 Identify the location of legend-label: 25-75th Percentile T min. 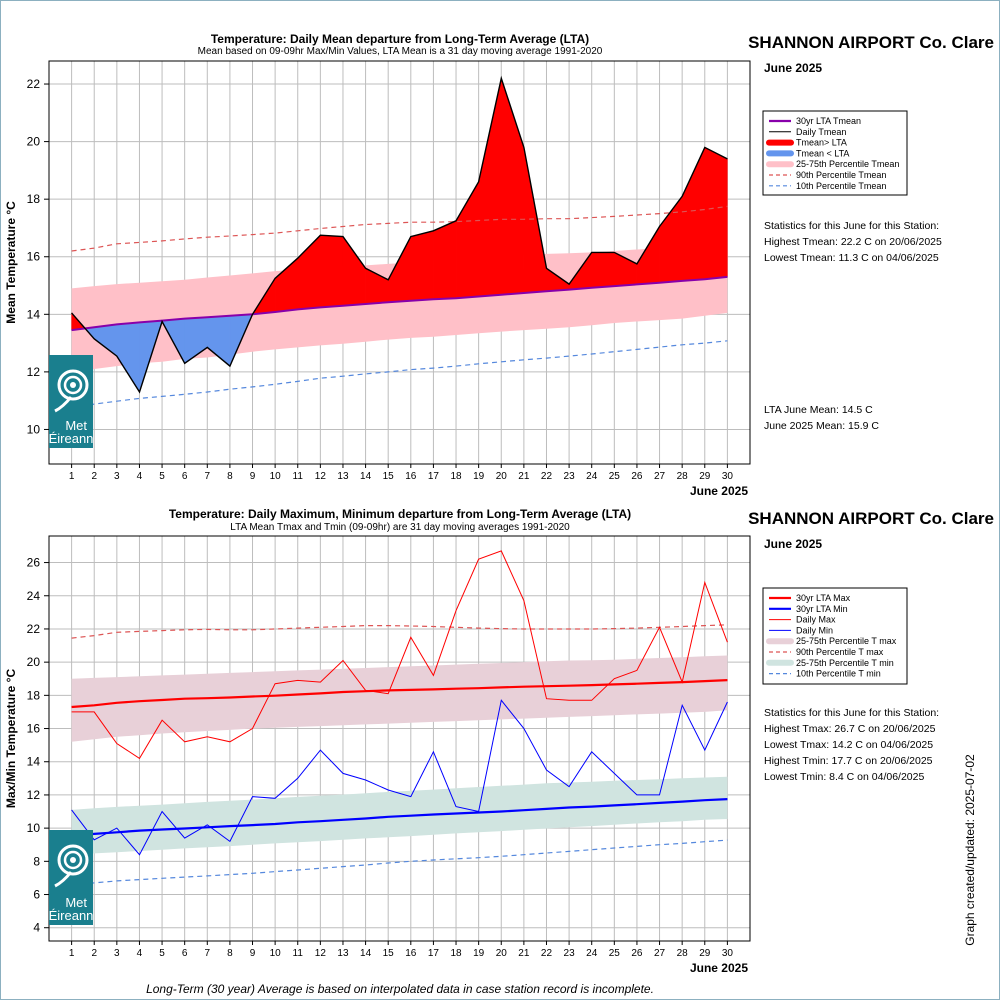
(845, 663).